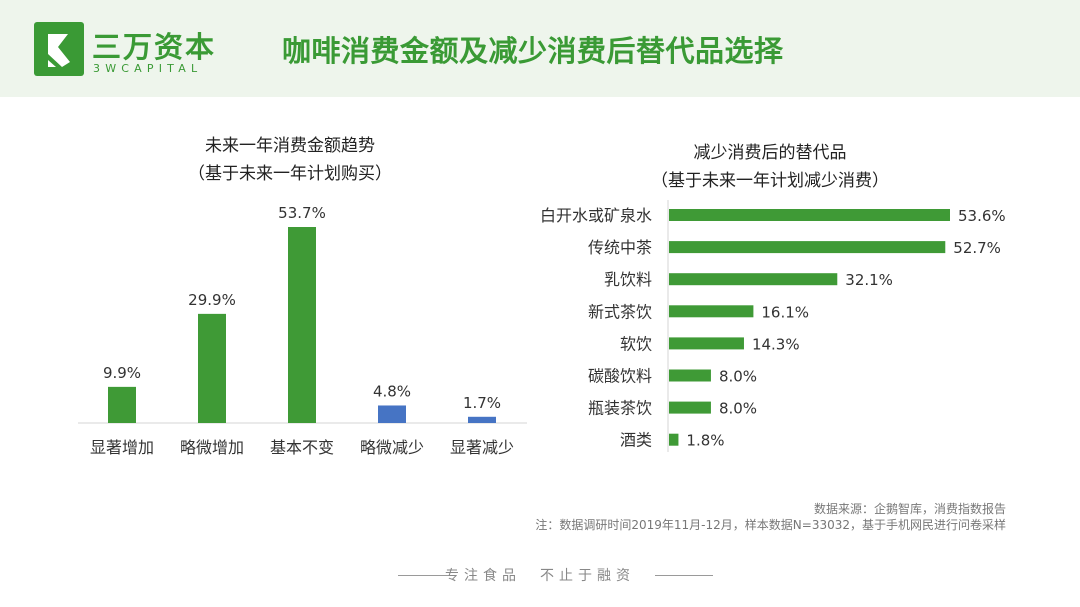 This screenshot has width=1080, height=607. Describe the element at coordinates (636, 440) in the screenshot. I see `right-category-label-8: 酒类` at that location.